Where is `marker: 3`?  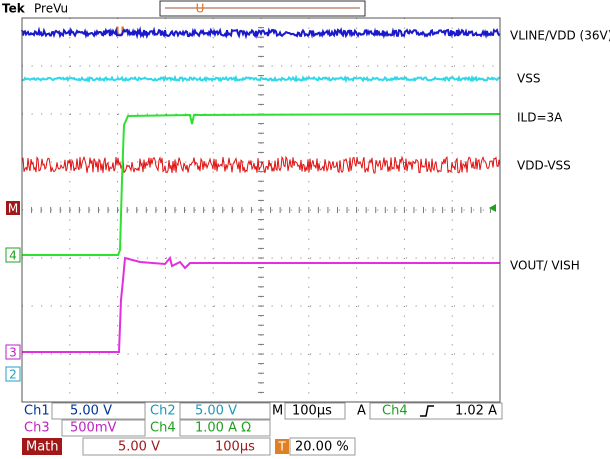
marker: 3 is located at coordinates (13, 353).